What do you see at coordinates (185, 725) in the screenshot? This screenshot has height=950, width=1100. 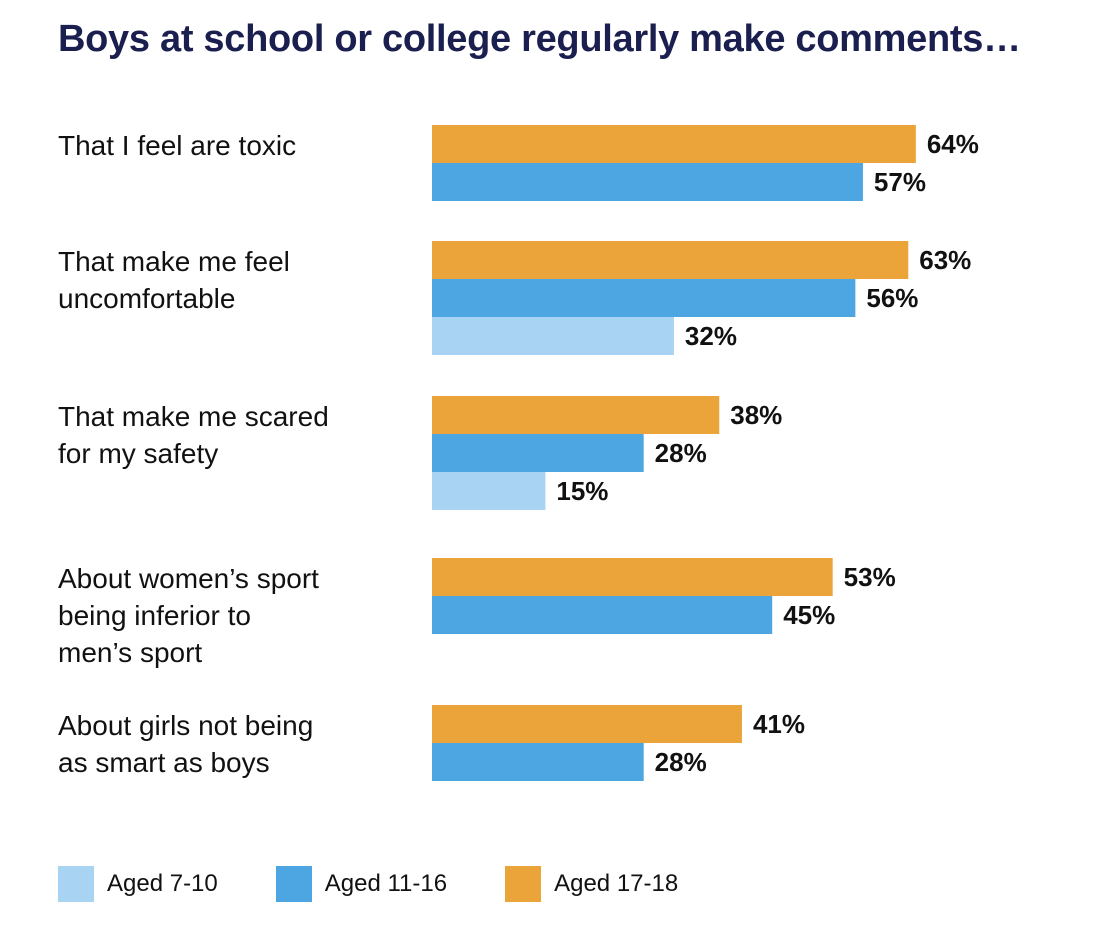 I see `category-label-line: About girls not being` at bounding box center [185, 725].